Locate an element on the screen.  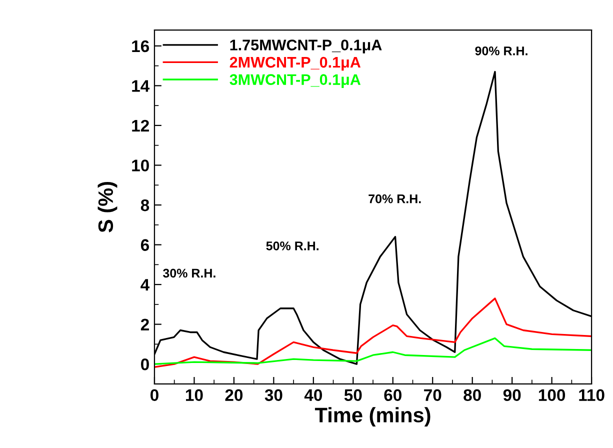
y-tick-label: 8 is located at coordinates (145, 205).